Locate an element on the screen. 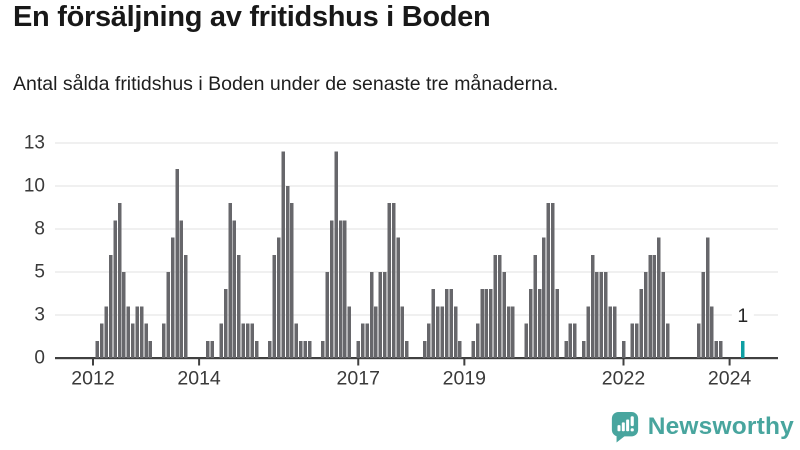 The width and height of the screenshot is (800, 450). y-tick-label: 10 is located at coordinates (34, 186).